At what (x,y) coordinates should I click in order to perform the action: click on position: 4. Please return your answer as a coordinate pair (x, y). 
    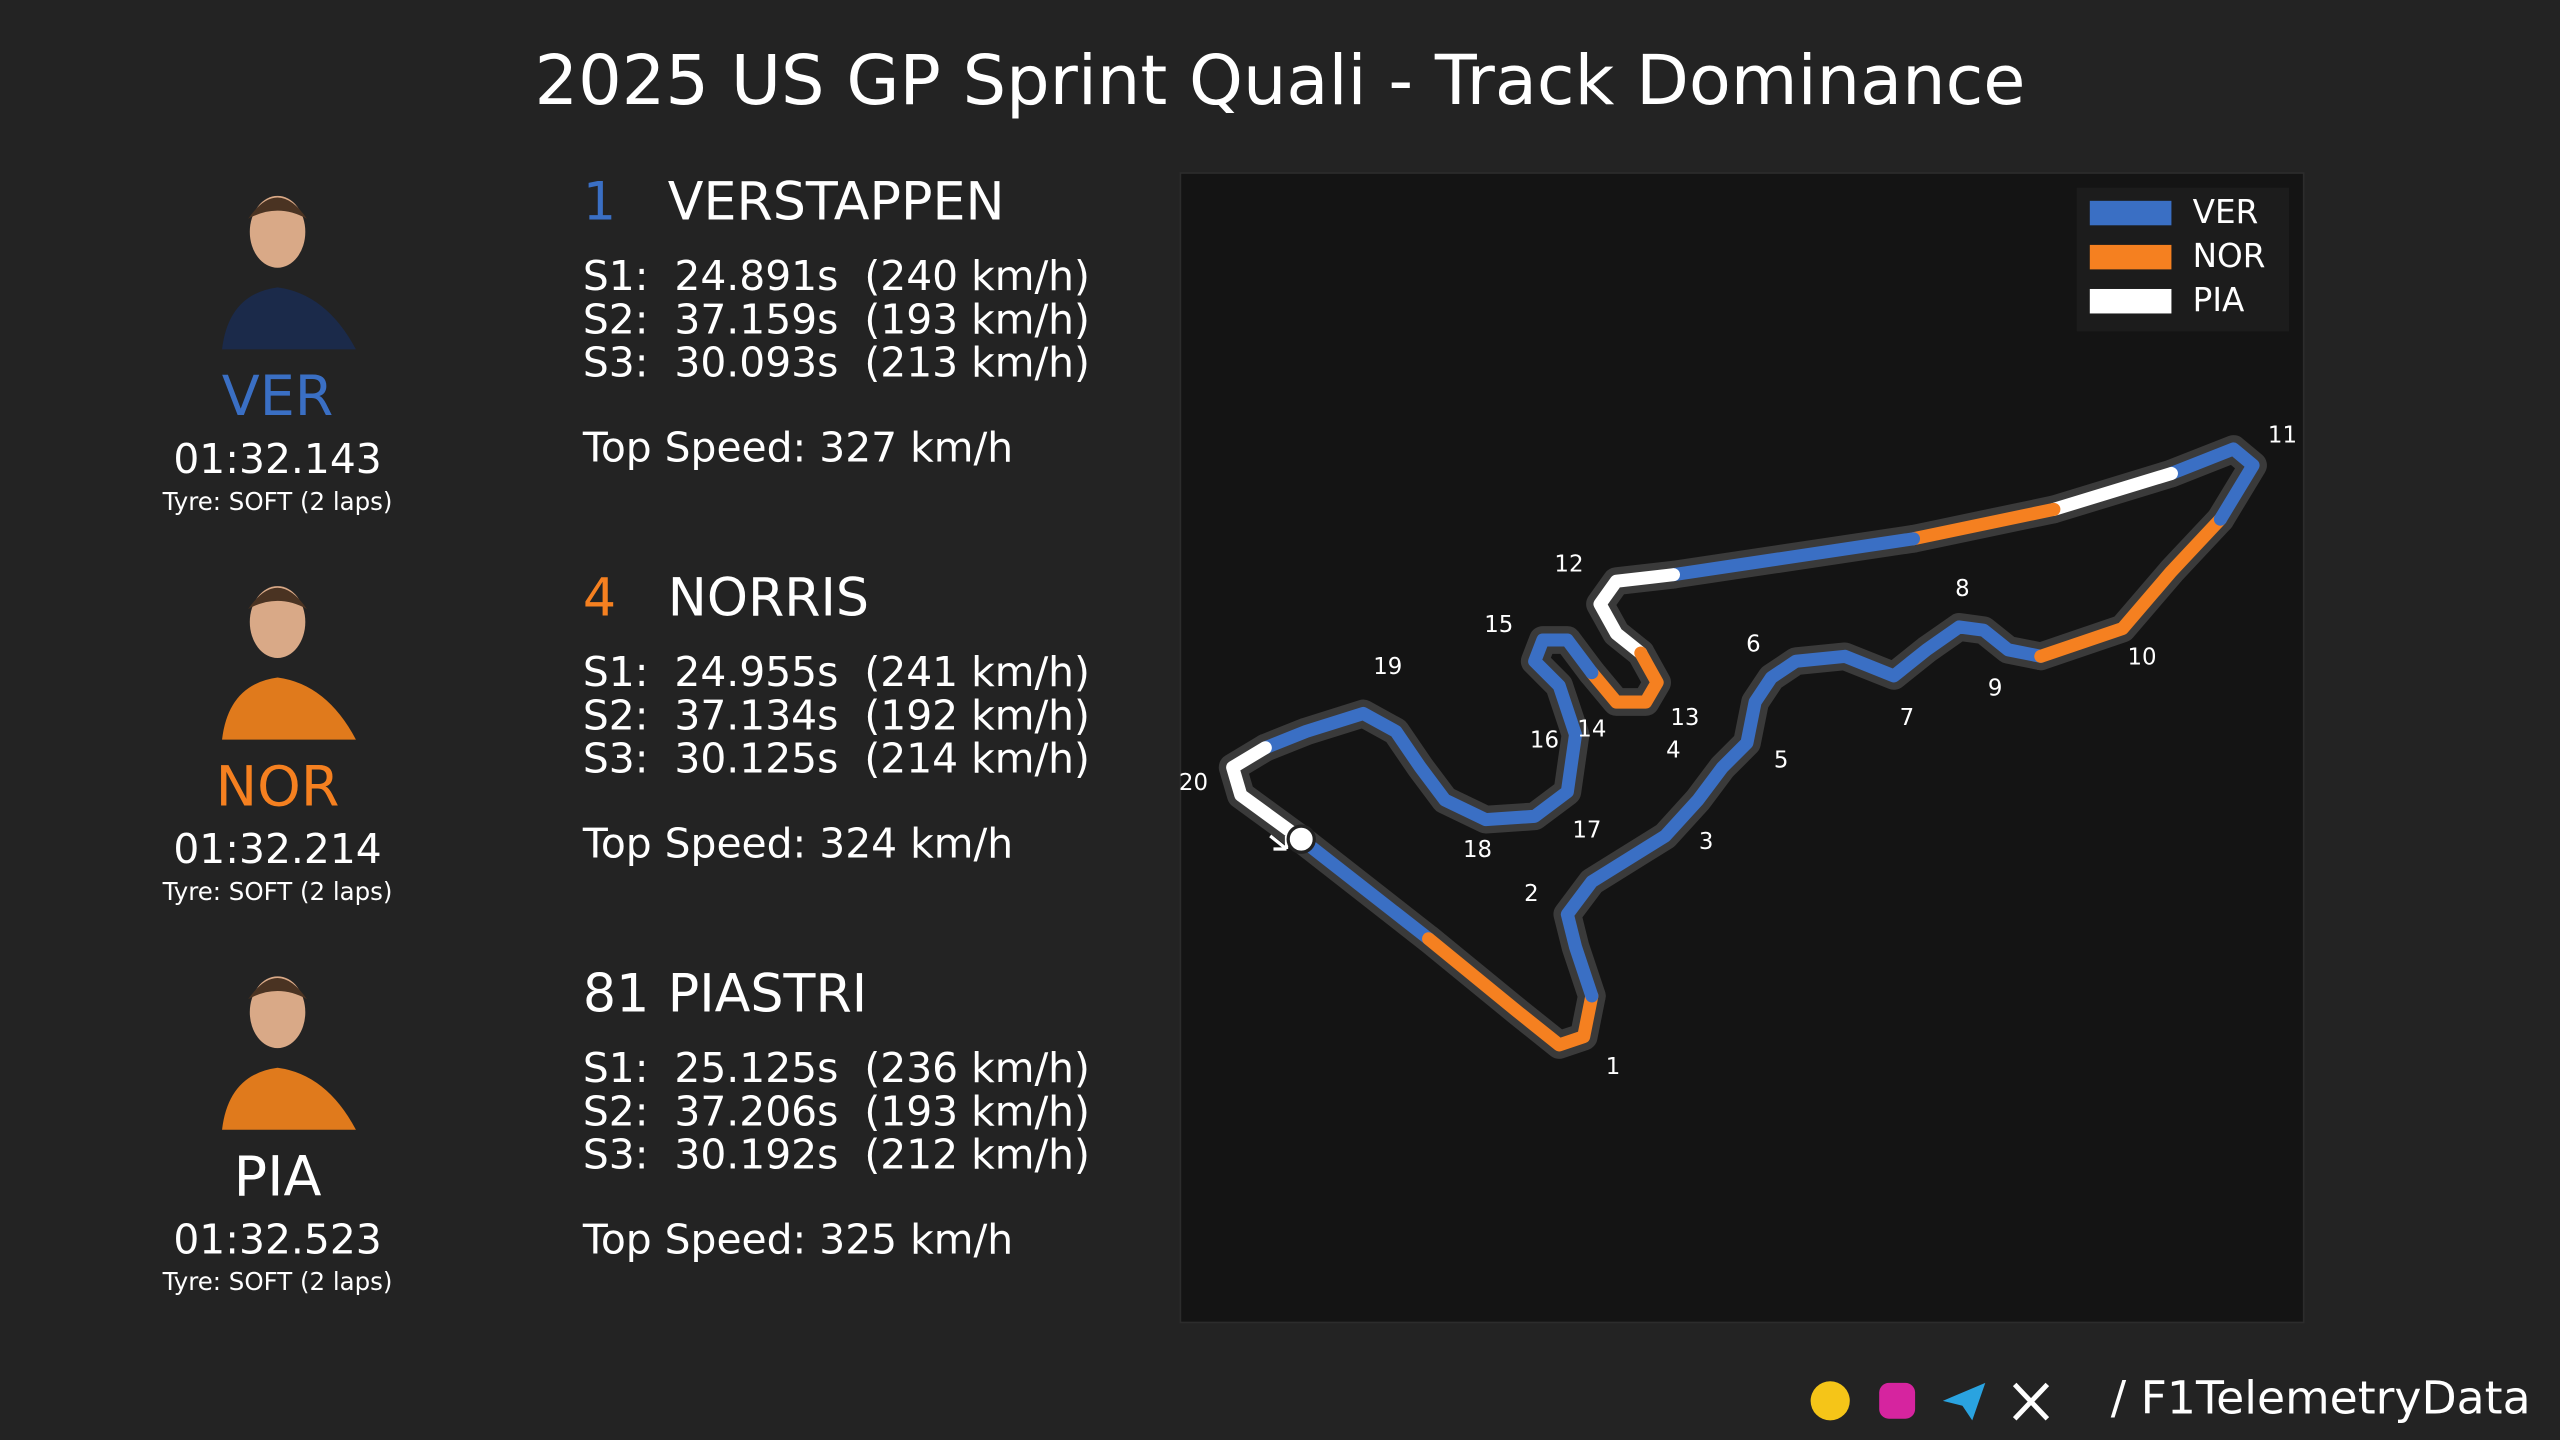
    Looking at the image, I should click on (599, 599).